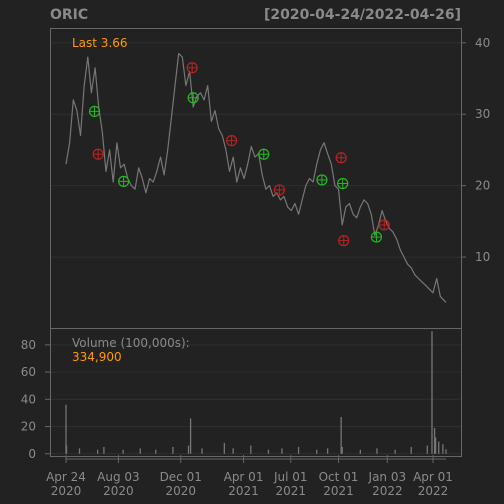  What do you see at coordinates (69, 15) in the screenshot?
I see `chart-title: ORIC` at bounding box center [69, 15].